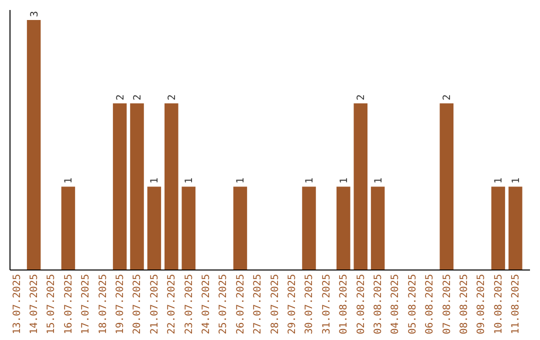 This screenshot has width=540, height=340. Describe the element at coordinates (344, 304) in the screenshot. I see `x-tick-label: 01.08.2025` at that location.